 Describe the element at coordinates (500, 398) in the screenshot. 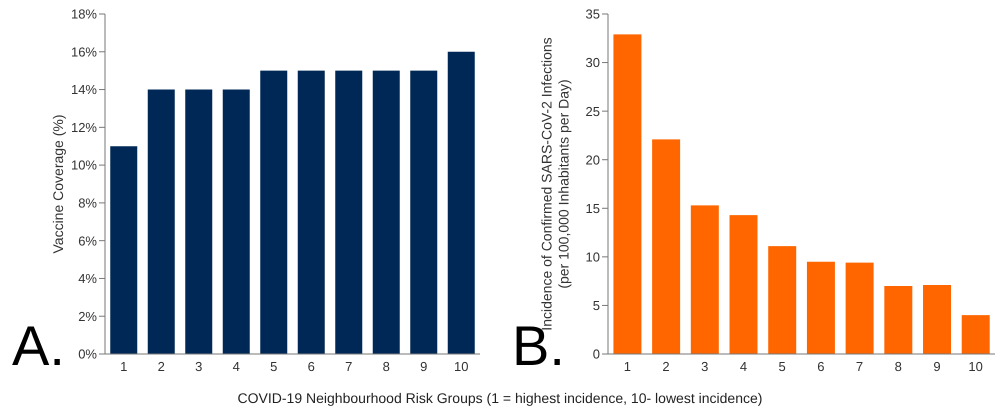

I see `x-axis-title: COVID-19 Neighbourhood Risk Groups (1 = highest incidence, 10- lowest incidence)` at that location.